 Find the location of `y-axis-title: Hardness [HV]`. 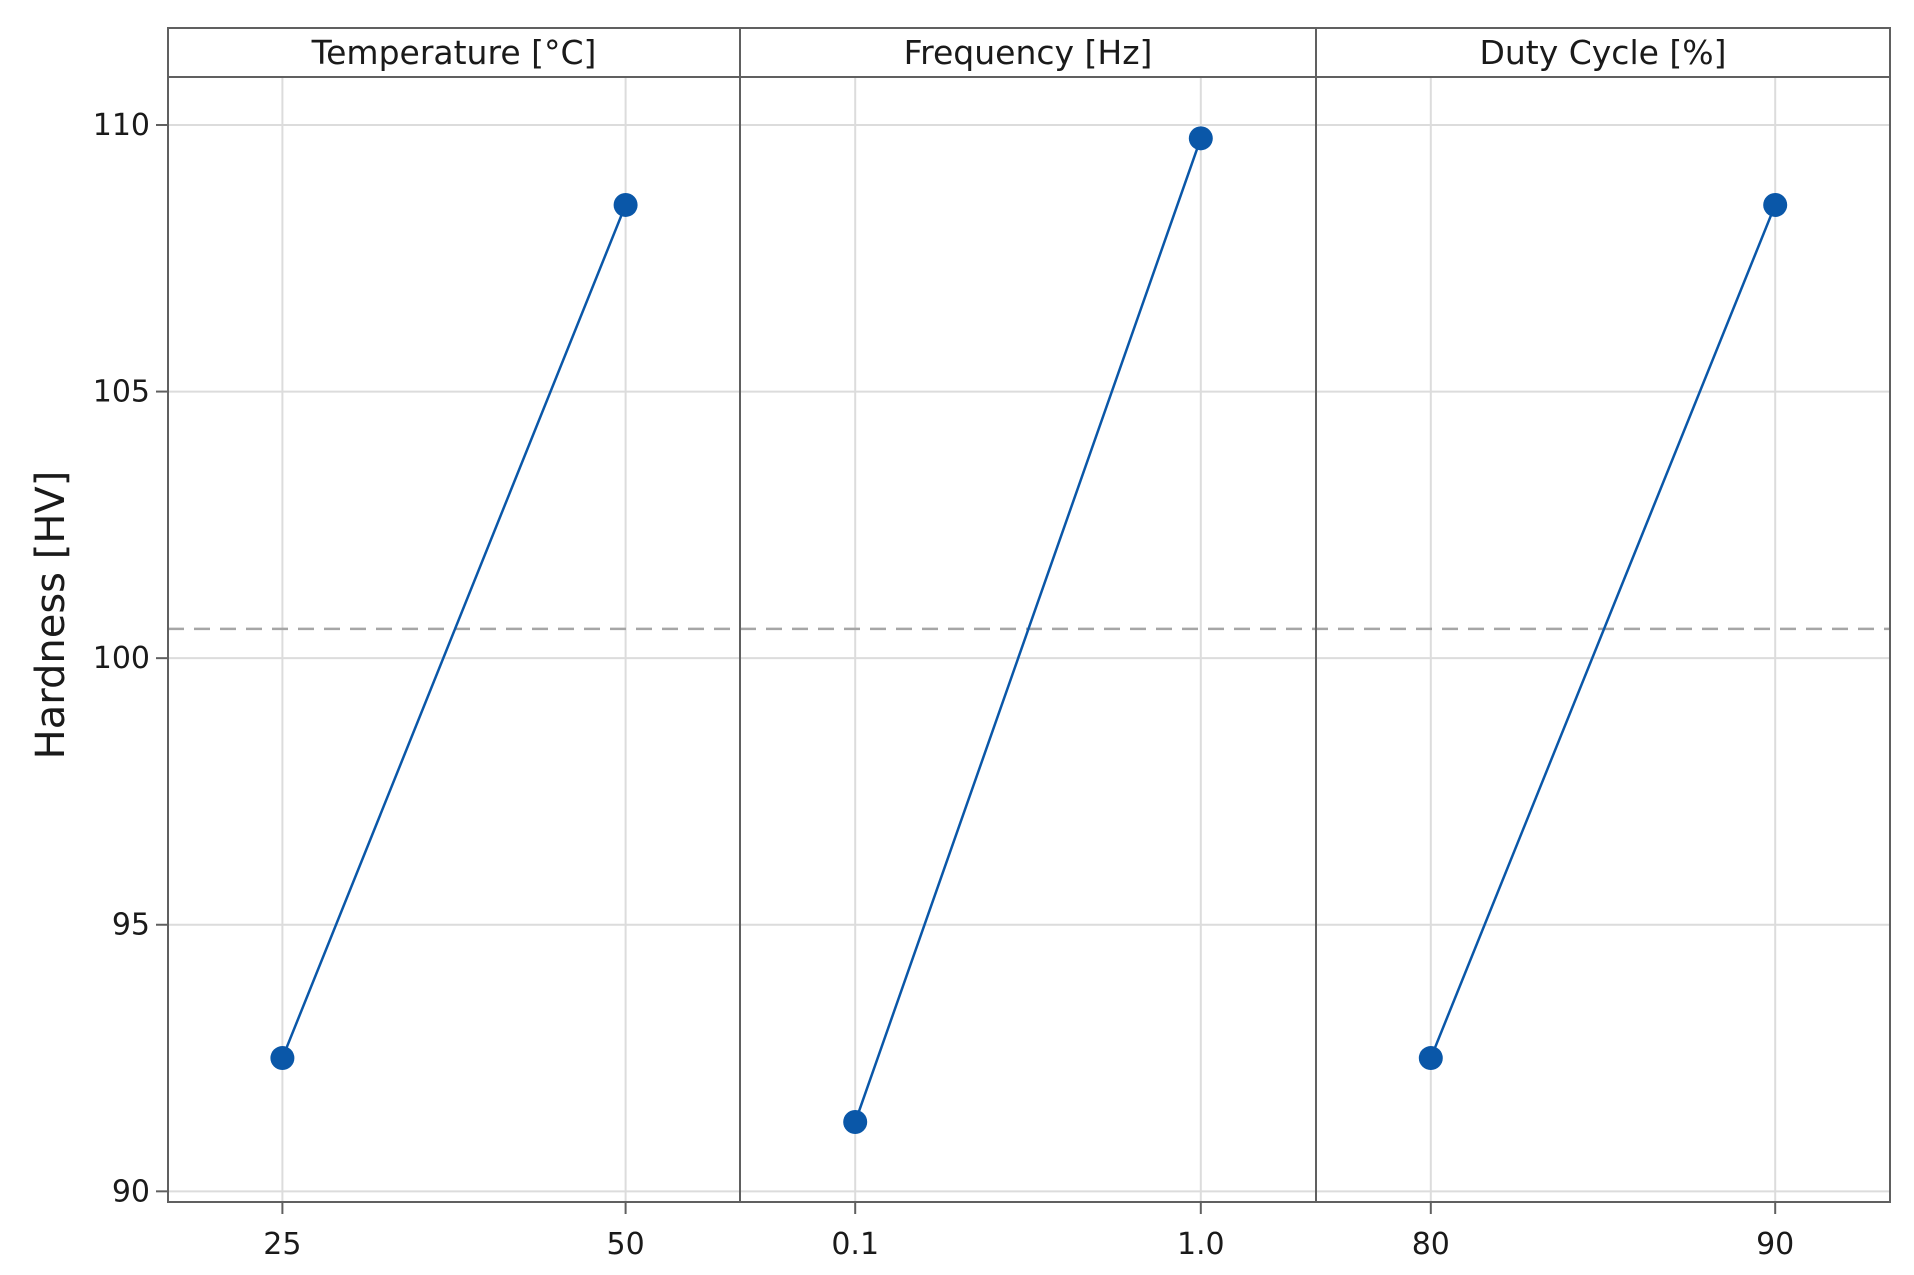

y-axis-title: Hardness [HV] is located at coordinates (51, 615).